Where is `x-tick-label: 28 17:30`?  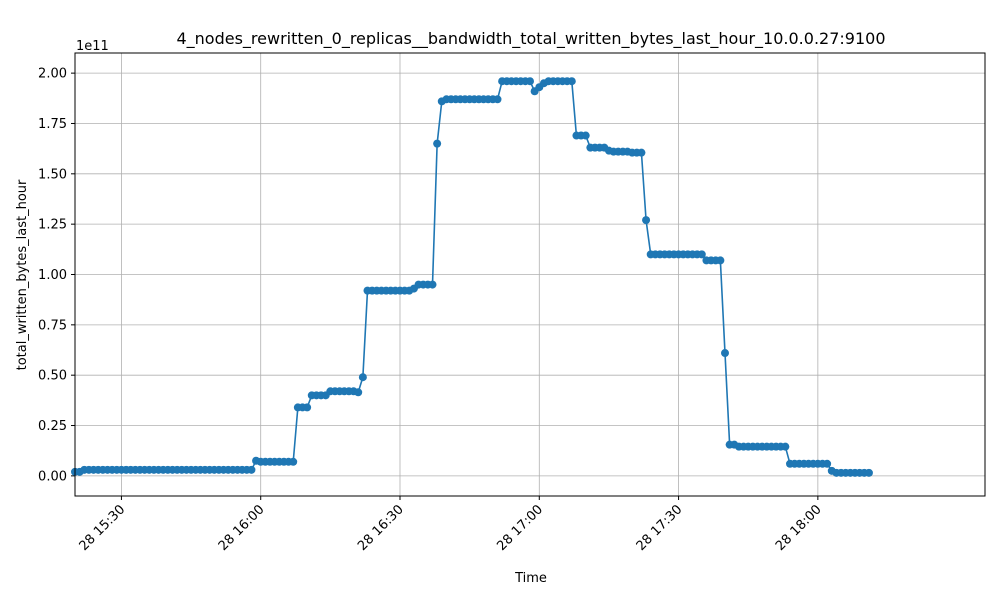
x-tick-label: 28 17:30 is located at coordinates (660, 528).